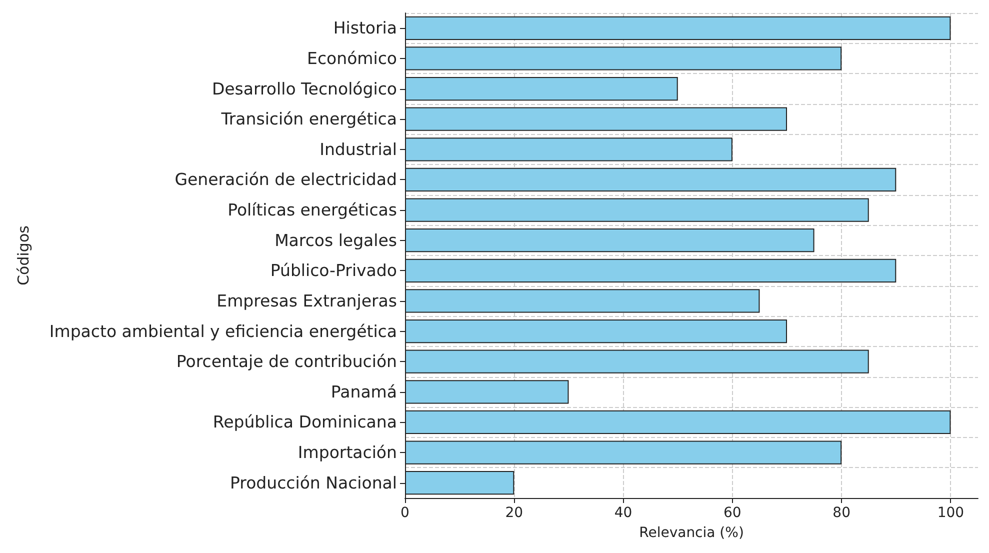 The image size is (989, 553). What do you see at coordinates (306, 300) in the screenshot?
I see `y-tick-label: Empresas Extranjeras` at bounding box center [306, 300].